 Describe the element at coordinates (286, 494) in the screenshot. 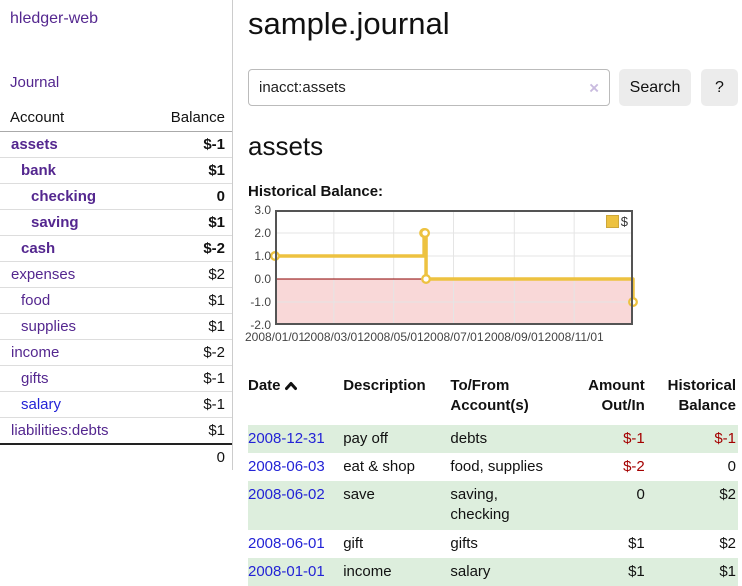

I see `transaction-date-link: 2008-06-02` at that location.